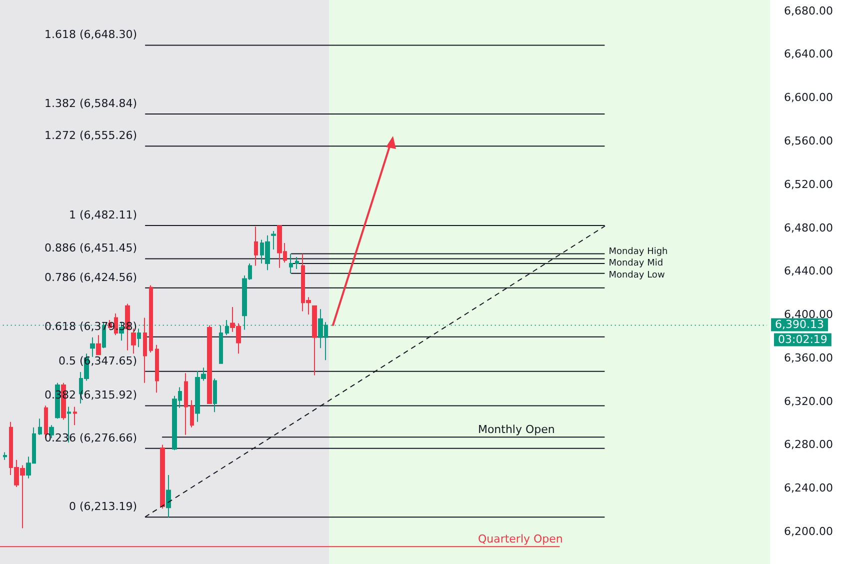 This screenshot has width=864, height=564. Describe the element at coordinates (638, 251) in the screenshot. I see `ref-line-label: Monday High` at that location.